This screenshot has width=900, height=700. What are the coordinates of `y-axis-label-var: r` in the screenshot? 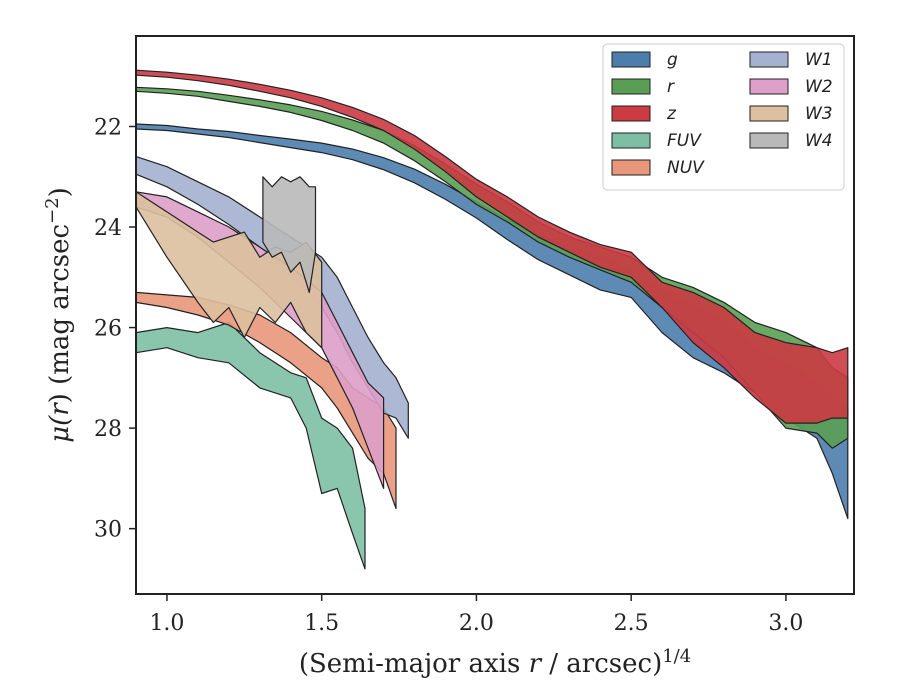 It's located at (60, 409).